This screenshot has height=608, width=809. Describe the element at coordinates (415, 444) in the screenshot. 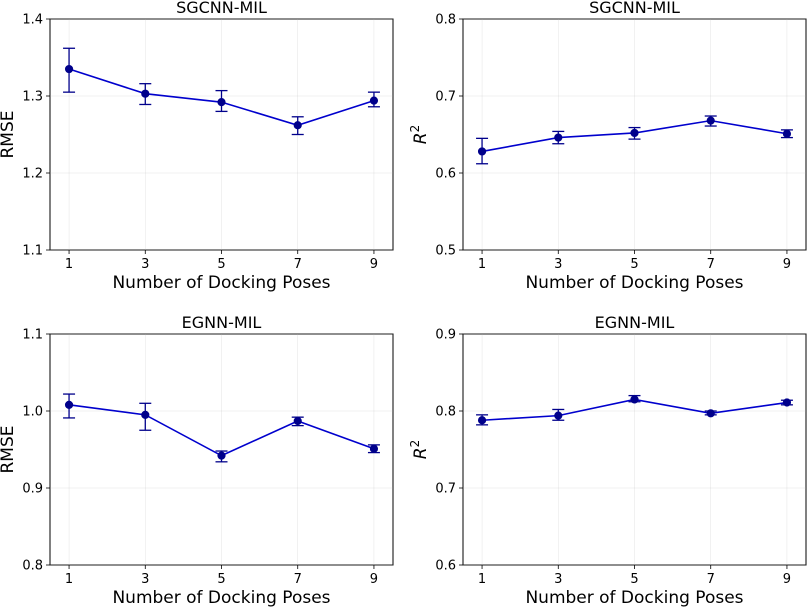

I see `bottom-right-ylabel-sup: 2` at that location.